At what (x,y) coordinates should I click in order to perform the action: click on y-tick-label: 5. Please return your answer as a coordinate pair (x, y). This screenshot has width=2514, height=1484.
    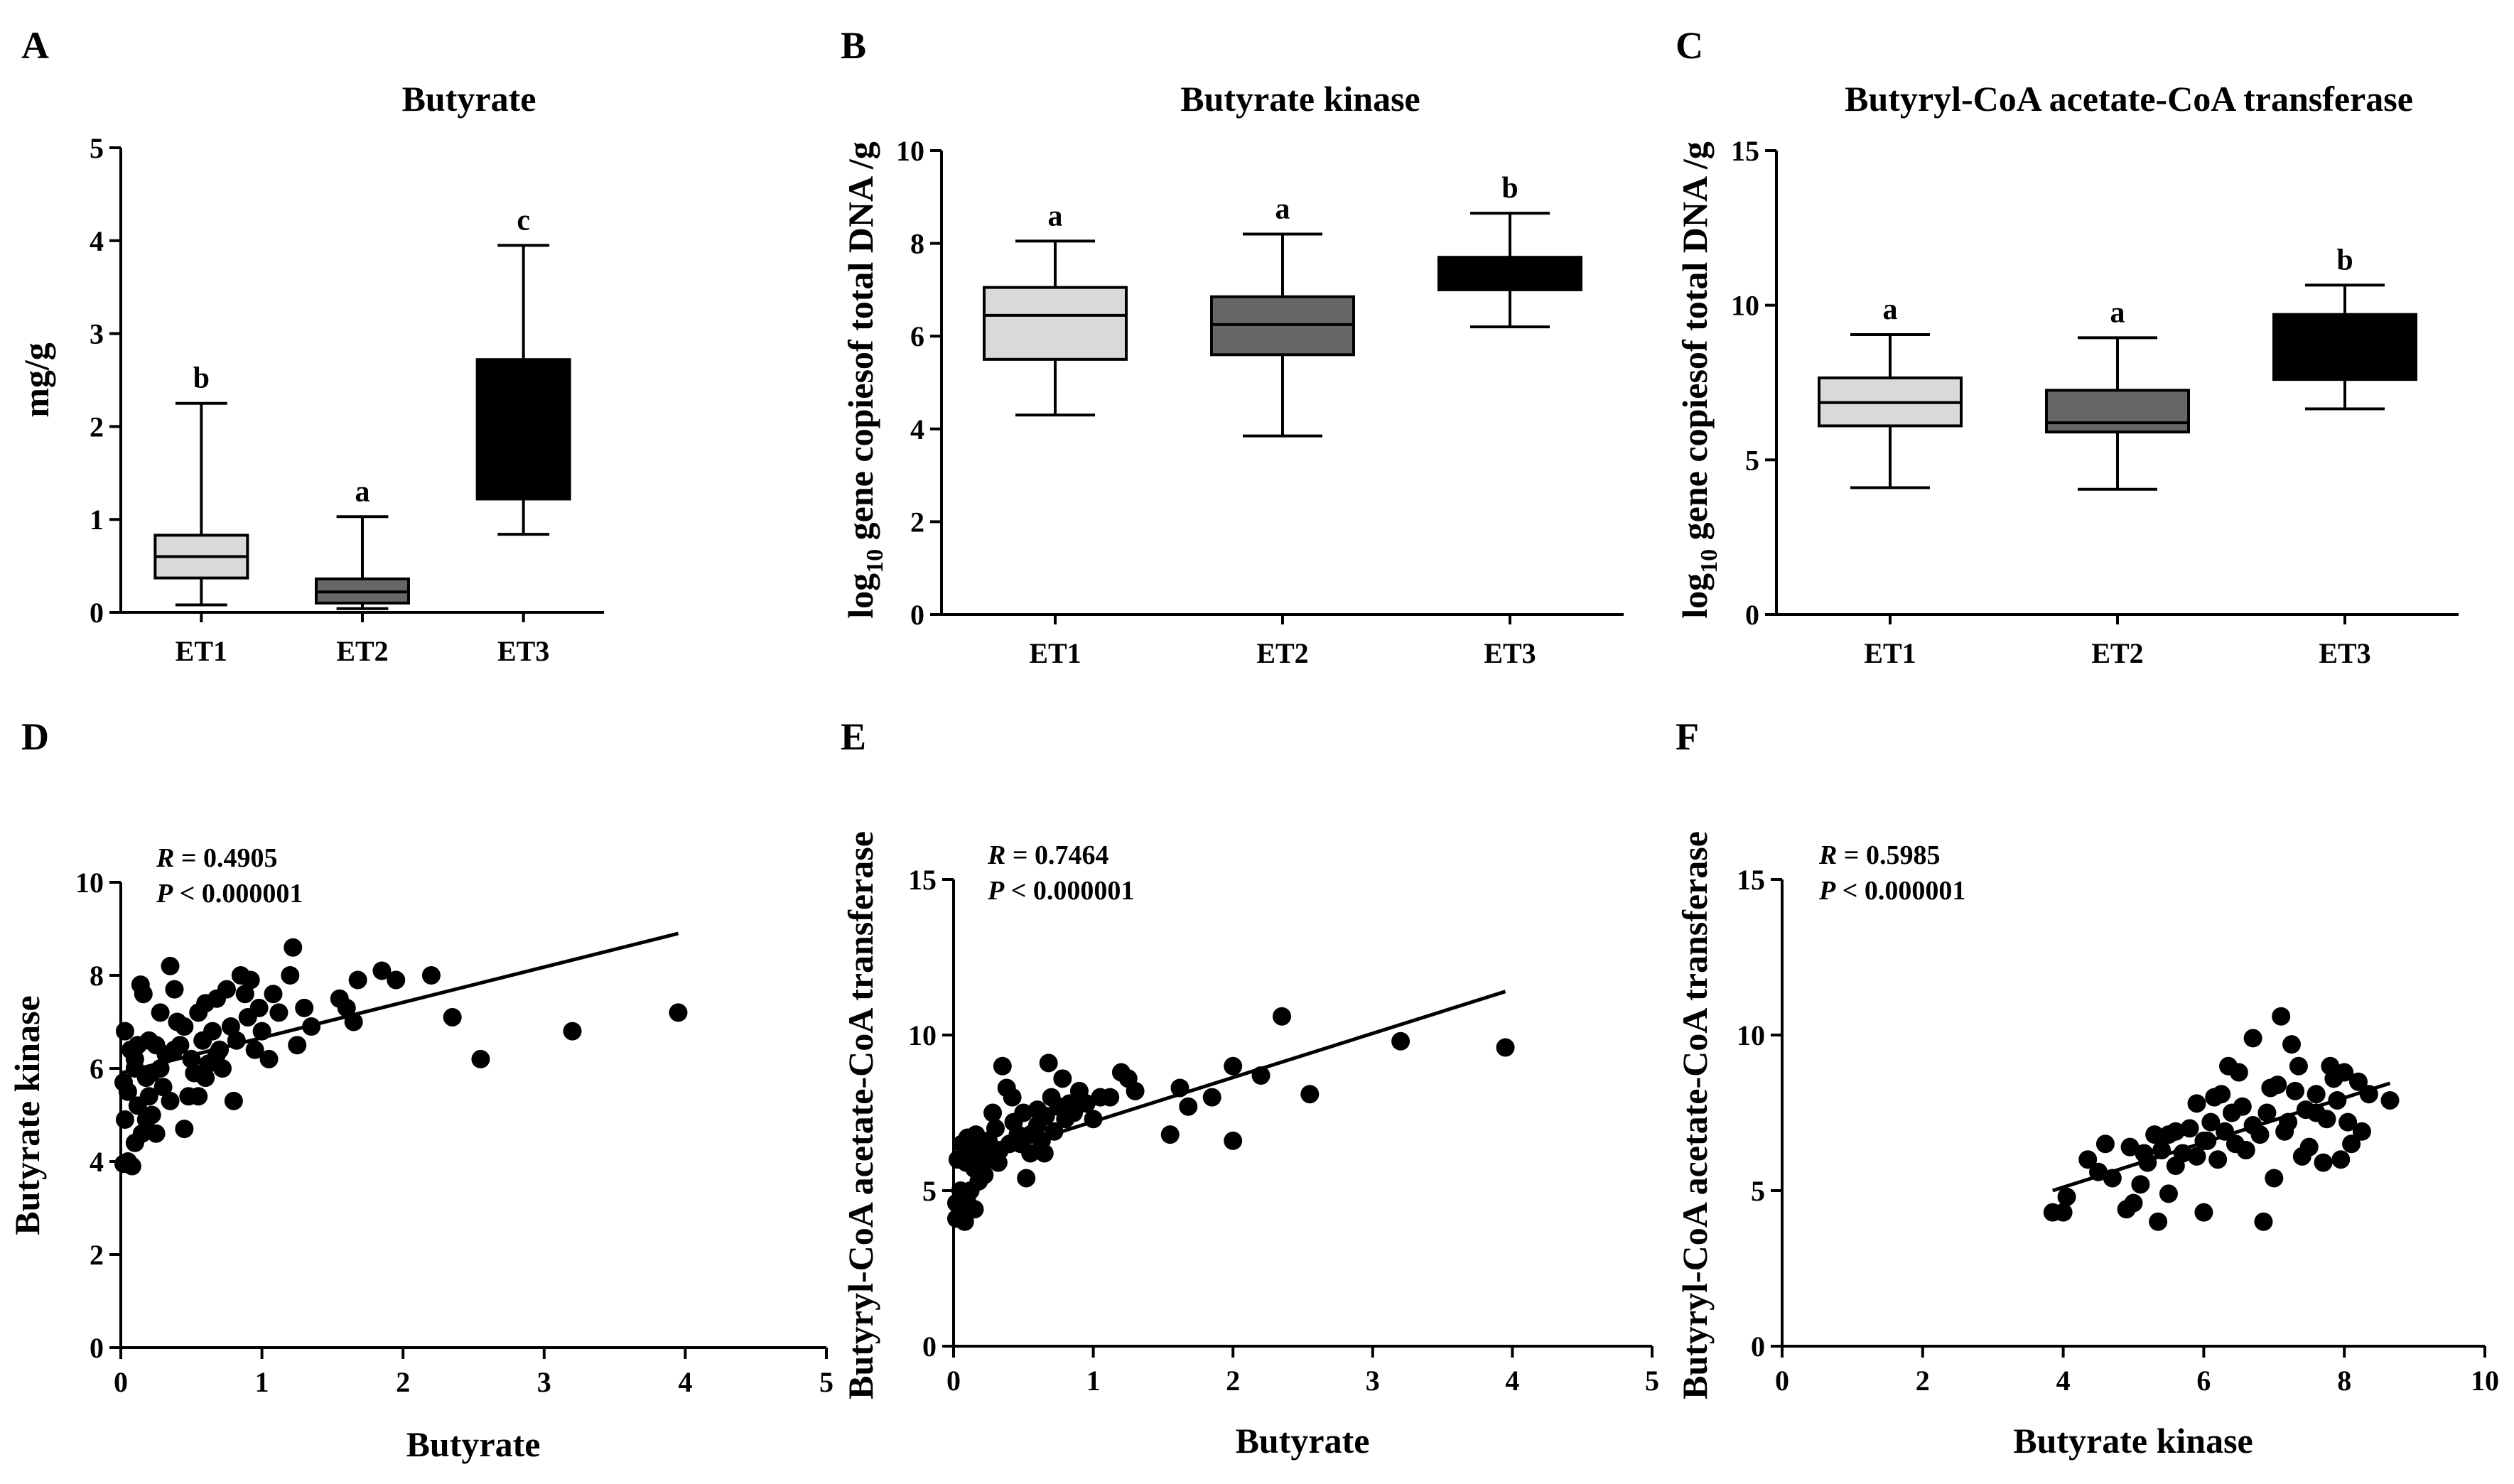
    Looking at the image, I should click on (1758, 1191).